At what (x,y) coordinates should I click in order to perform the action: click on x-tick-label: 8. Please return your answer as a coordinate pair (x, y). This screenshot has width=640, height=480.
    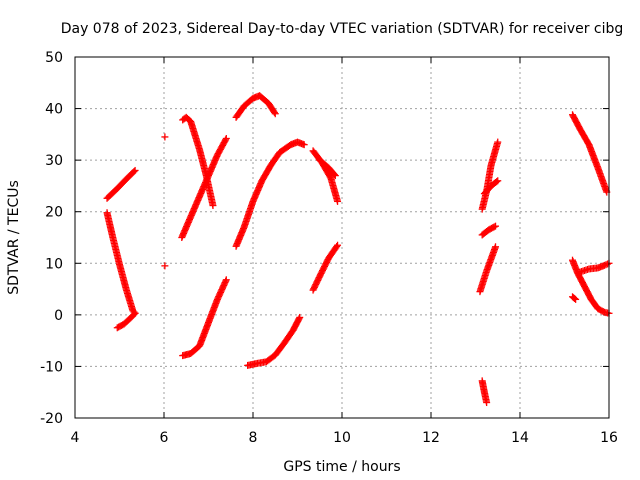
    Looking at the image, I should click on (253, 438).